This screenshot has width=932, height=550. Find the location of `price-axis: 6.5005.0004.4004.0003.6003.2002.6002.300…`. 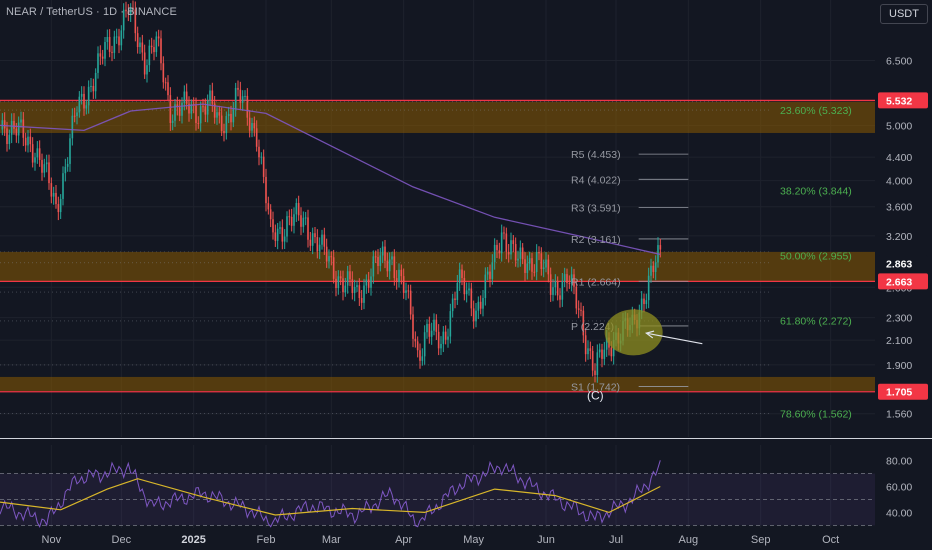

price-axis: 6.5005.0004.4004.0003.6003.2002.6002.300… is located at coordinates (903, 218).